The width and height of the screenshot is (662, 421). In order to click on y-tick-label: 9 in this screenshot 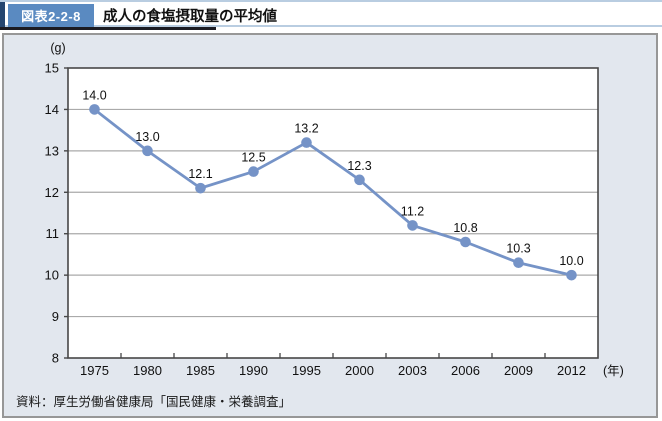, I will do `click(55, 316)`.